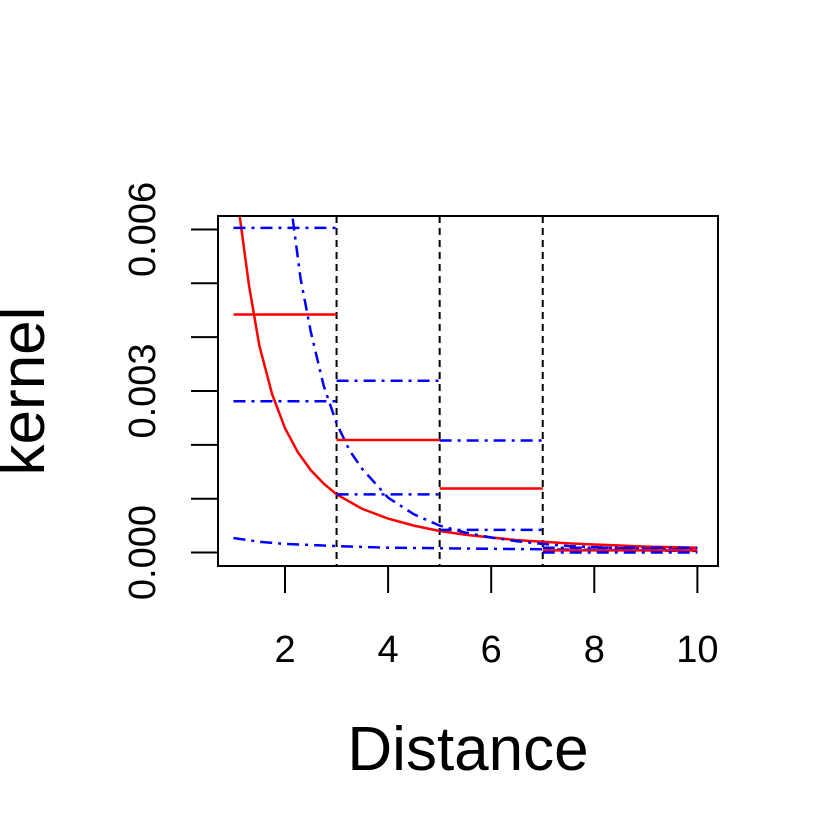 This screenshot has width=830, height=838. Describe the element at coordinates (697, 650) in the screenshot. I see `x-tick-label: 10` at that location.